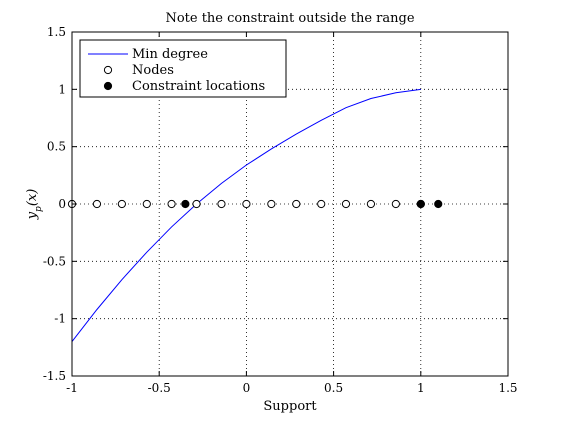 The height and width of the screenshot is (425, 561). Describe the element at coordinates (159, 388) in the screenshot. I see `x-tick-label: -0.5` at that location.